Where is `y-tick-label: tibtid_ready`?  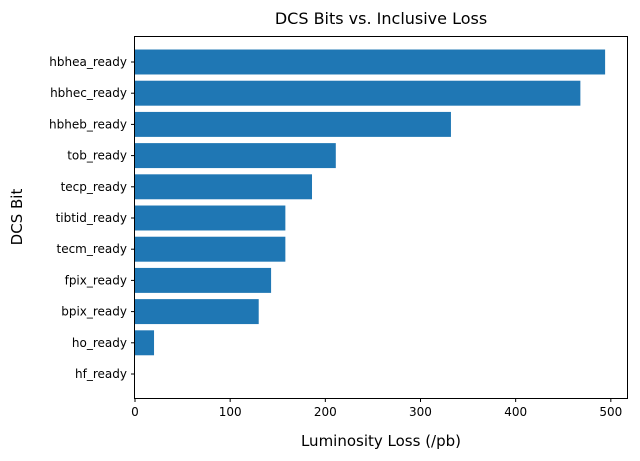
y-tick-label: tibtid_ready is located at coordinates (91, 218).